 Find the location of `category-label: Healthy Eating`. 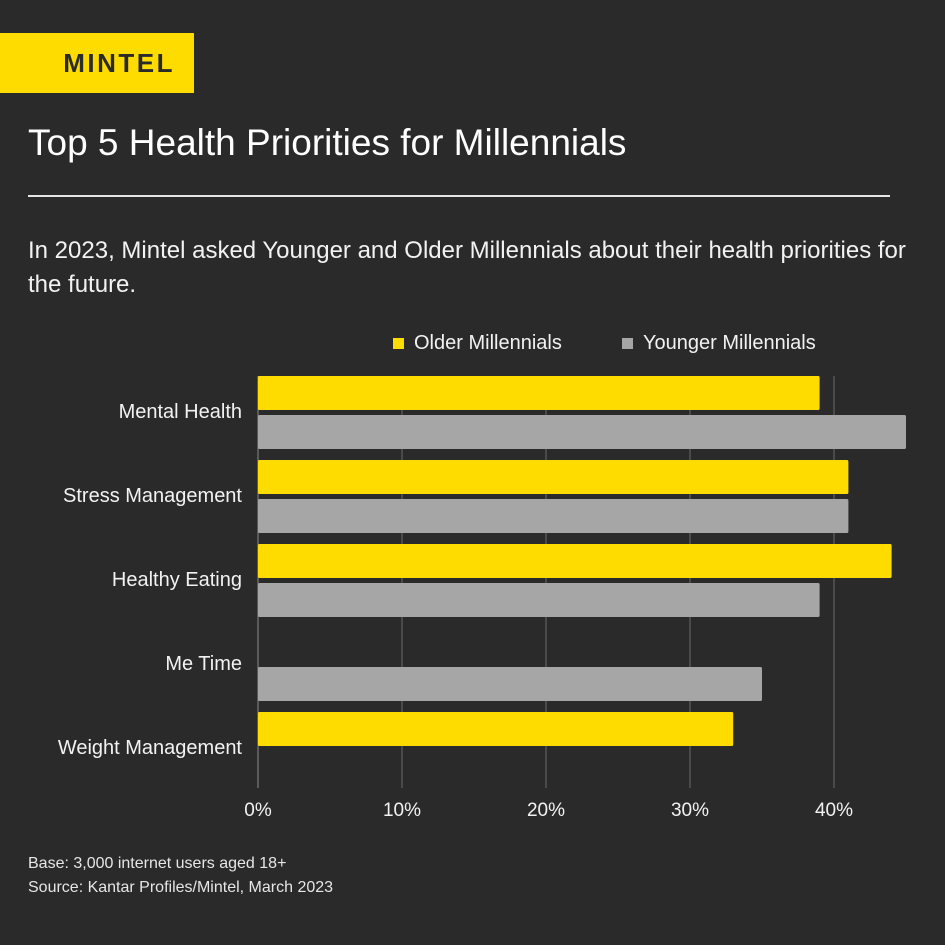

category-label: Healthy Eating is located at coordinates (177, 580).